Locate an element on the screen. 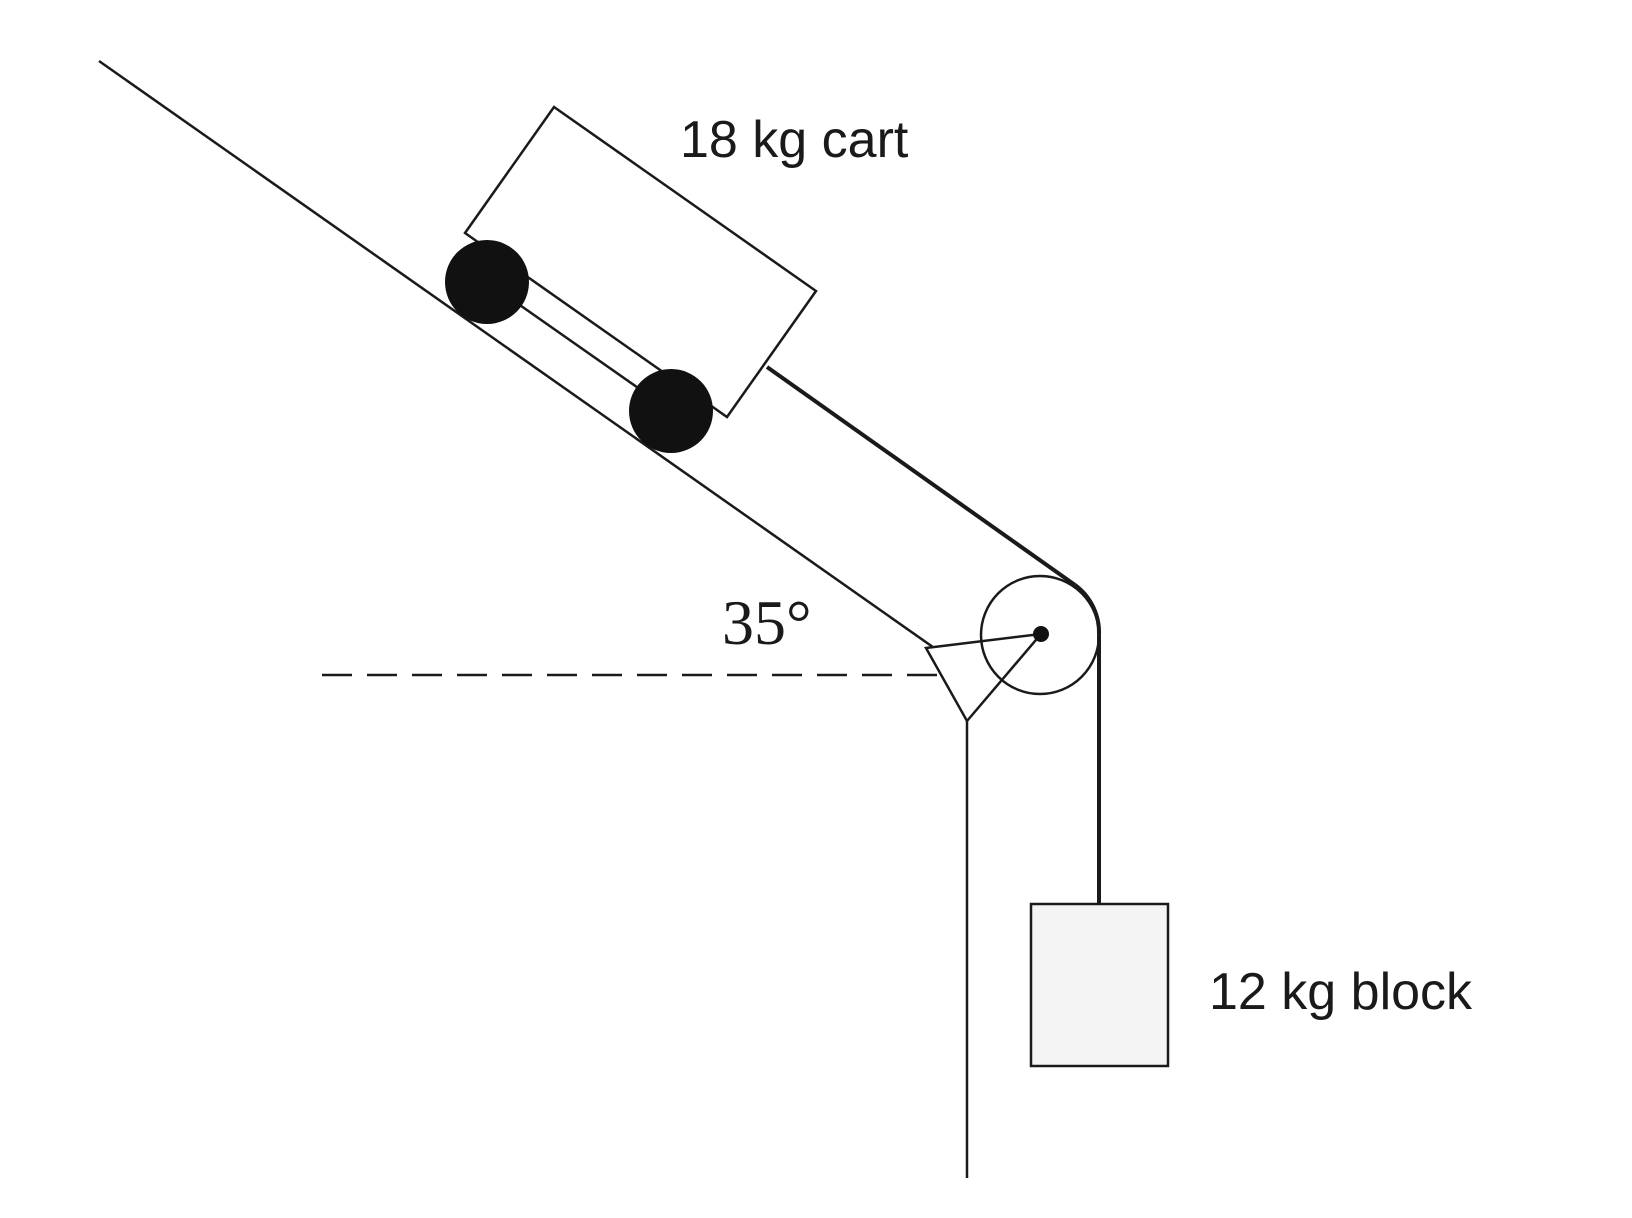 Image resolution: width=1632 pixels, height=1218 pixels. cart-wheel-rear is located at coordinates (487, 282).